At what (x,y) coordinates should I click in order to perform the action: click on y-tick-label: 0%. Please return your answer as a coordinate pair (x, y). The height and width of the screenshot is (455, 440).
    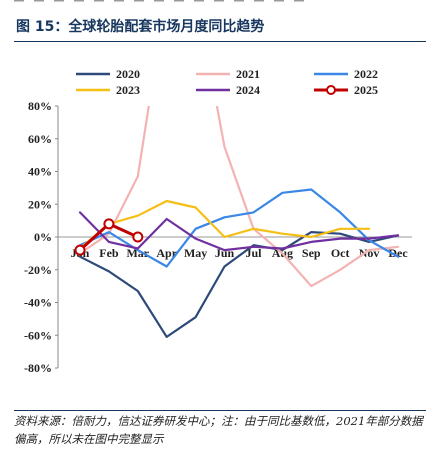
    Looking at the image, I should click on (43, 237).